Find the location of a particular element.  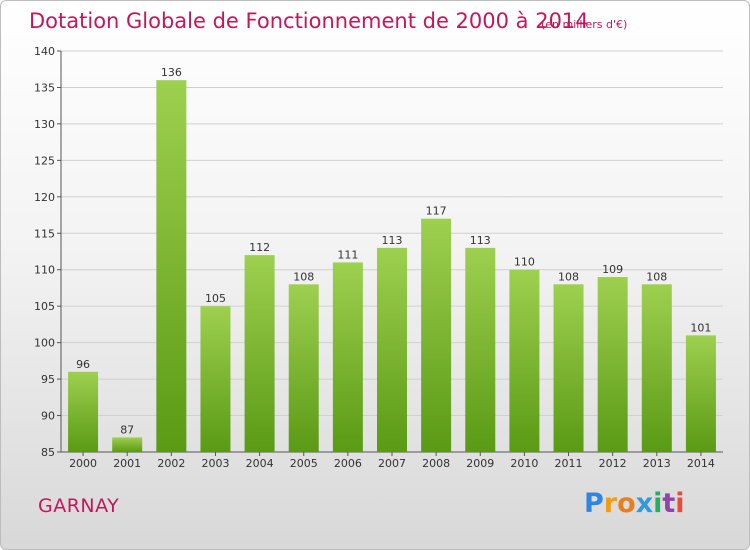

logo-letter: x is located at coordinates (644, 503).